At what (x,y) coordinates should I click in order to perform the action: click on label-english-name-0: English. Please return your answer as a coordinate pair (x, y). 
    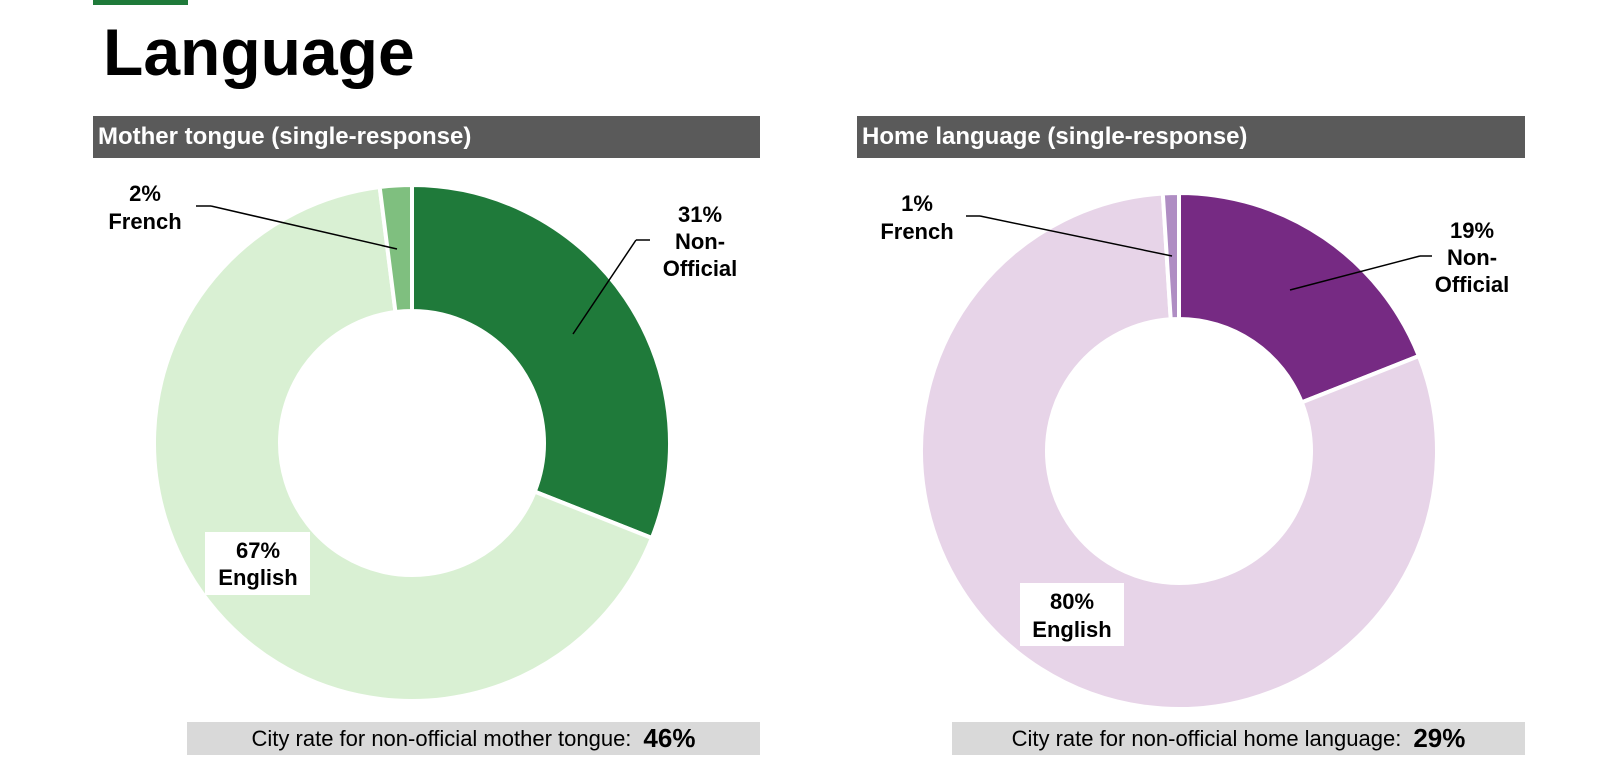
    Looking at the image, I should click on (257, 577).